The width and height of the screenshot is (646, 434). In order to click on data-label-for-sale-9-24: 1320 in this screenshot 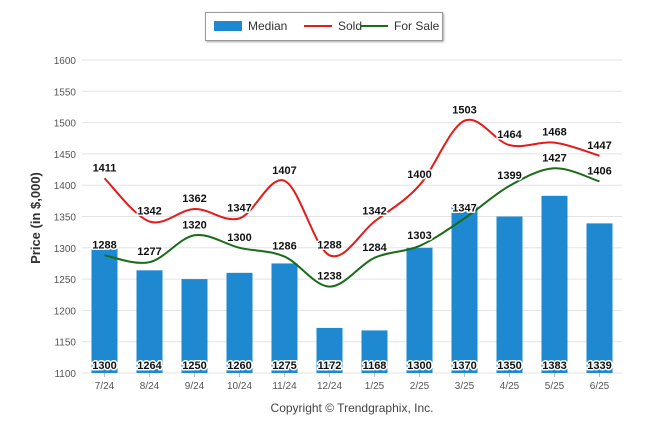, I will do `click(194, 225)`.